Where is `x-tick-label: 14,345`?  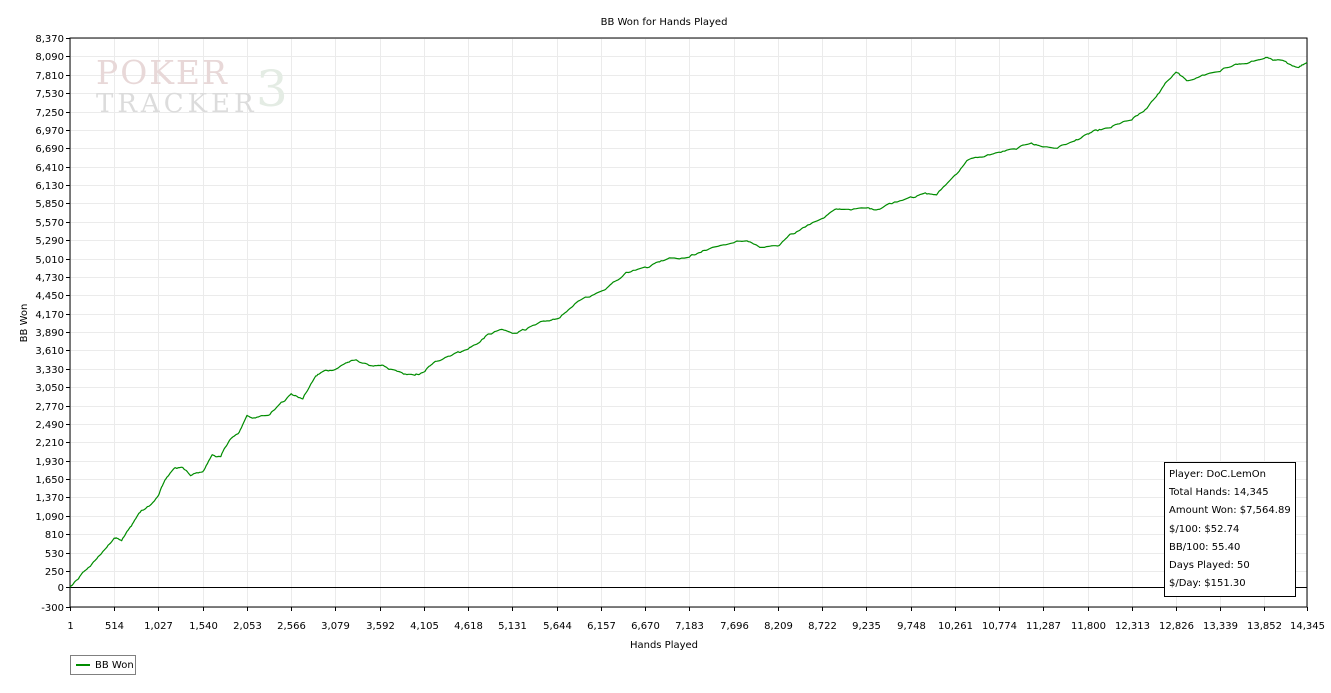
x-tick-label: 14,345 is located at coordinates (1307, 626).